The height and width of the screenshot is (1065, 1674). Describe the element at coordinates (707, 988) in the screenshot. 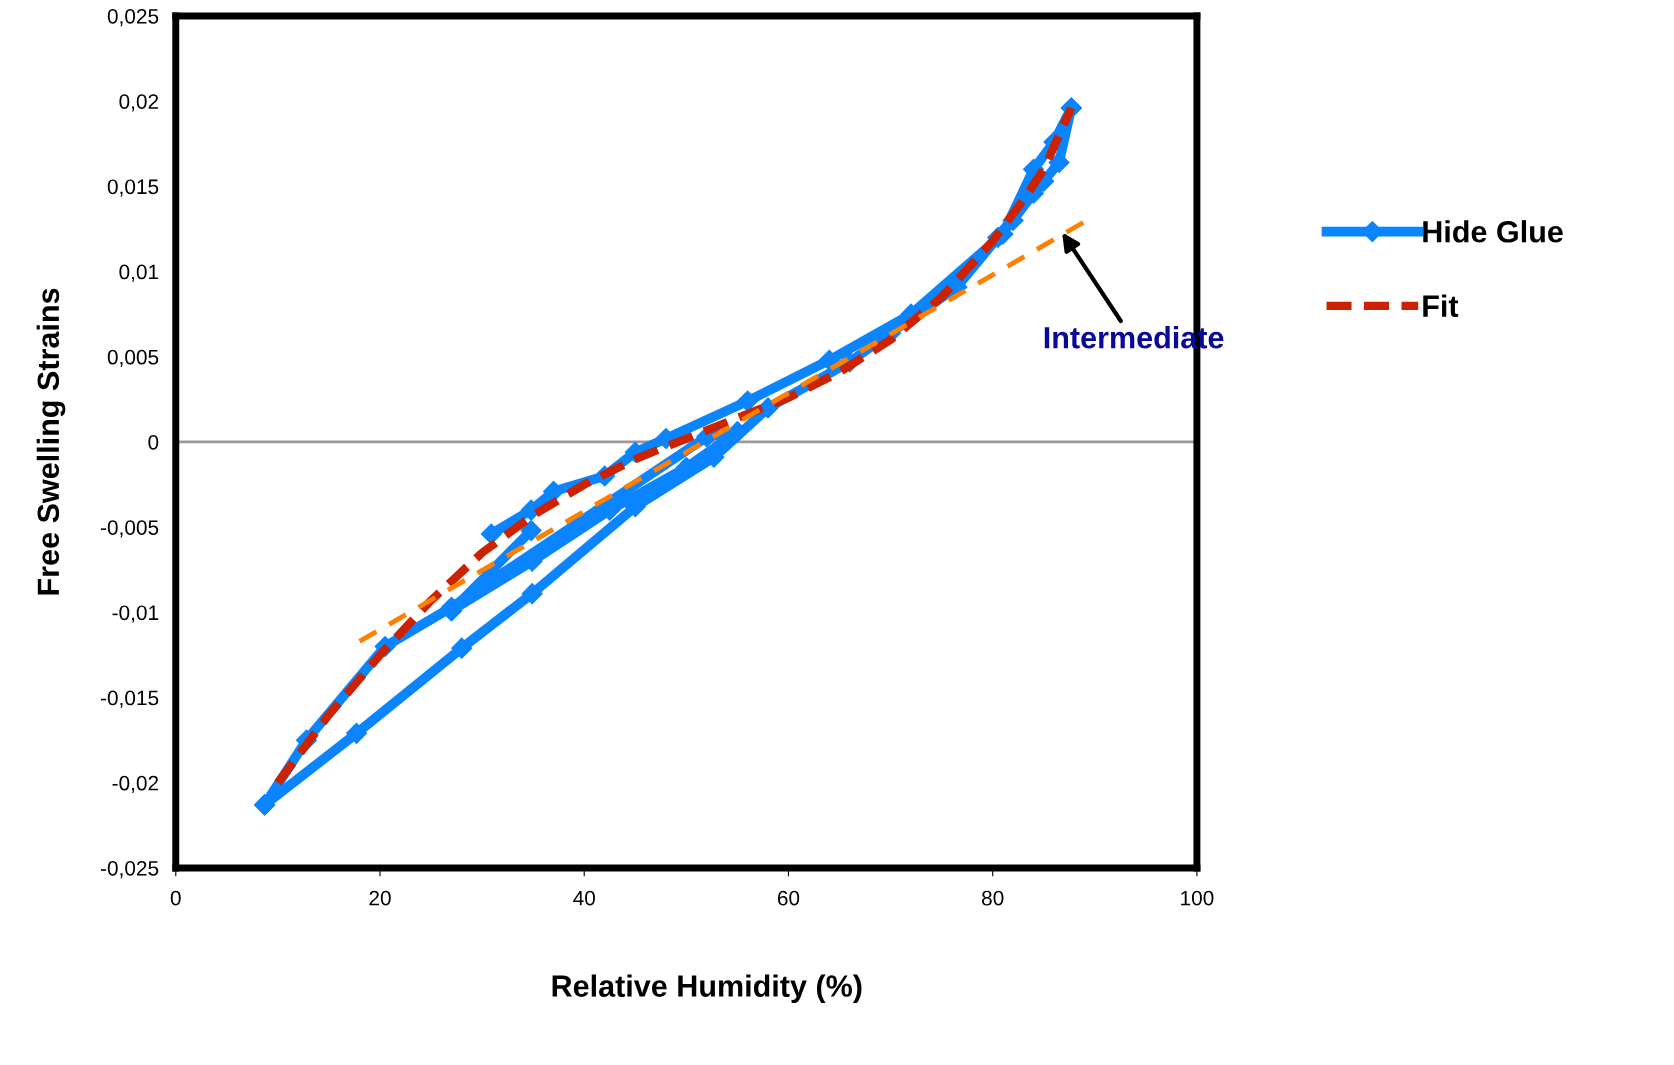

I see `x-axis-title: Relative Humidity (%)` at that location.